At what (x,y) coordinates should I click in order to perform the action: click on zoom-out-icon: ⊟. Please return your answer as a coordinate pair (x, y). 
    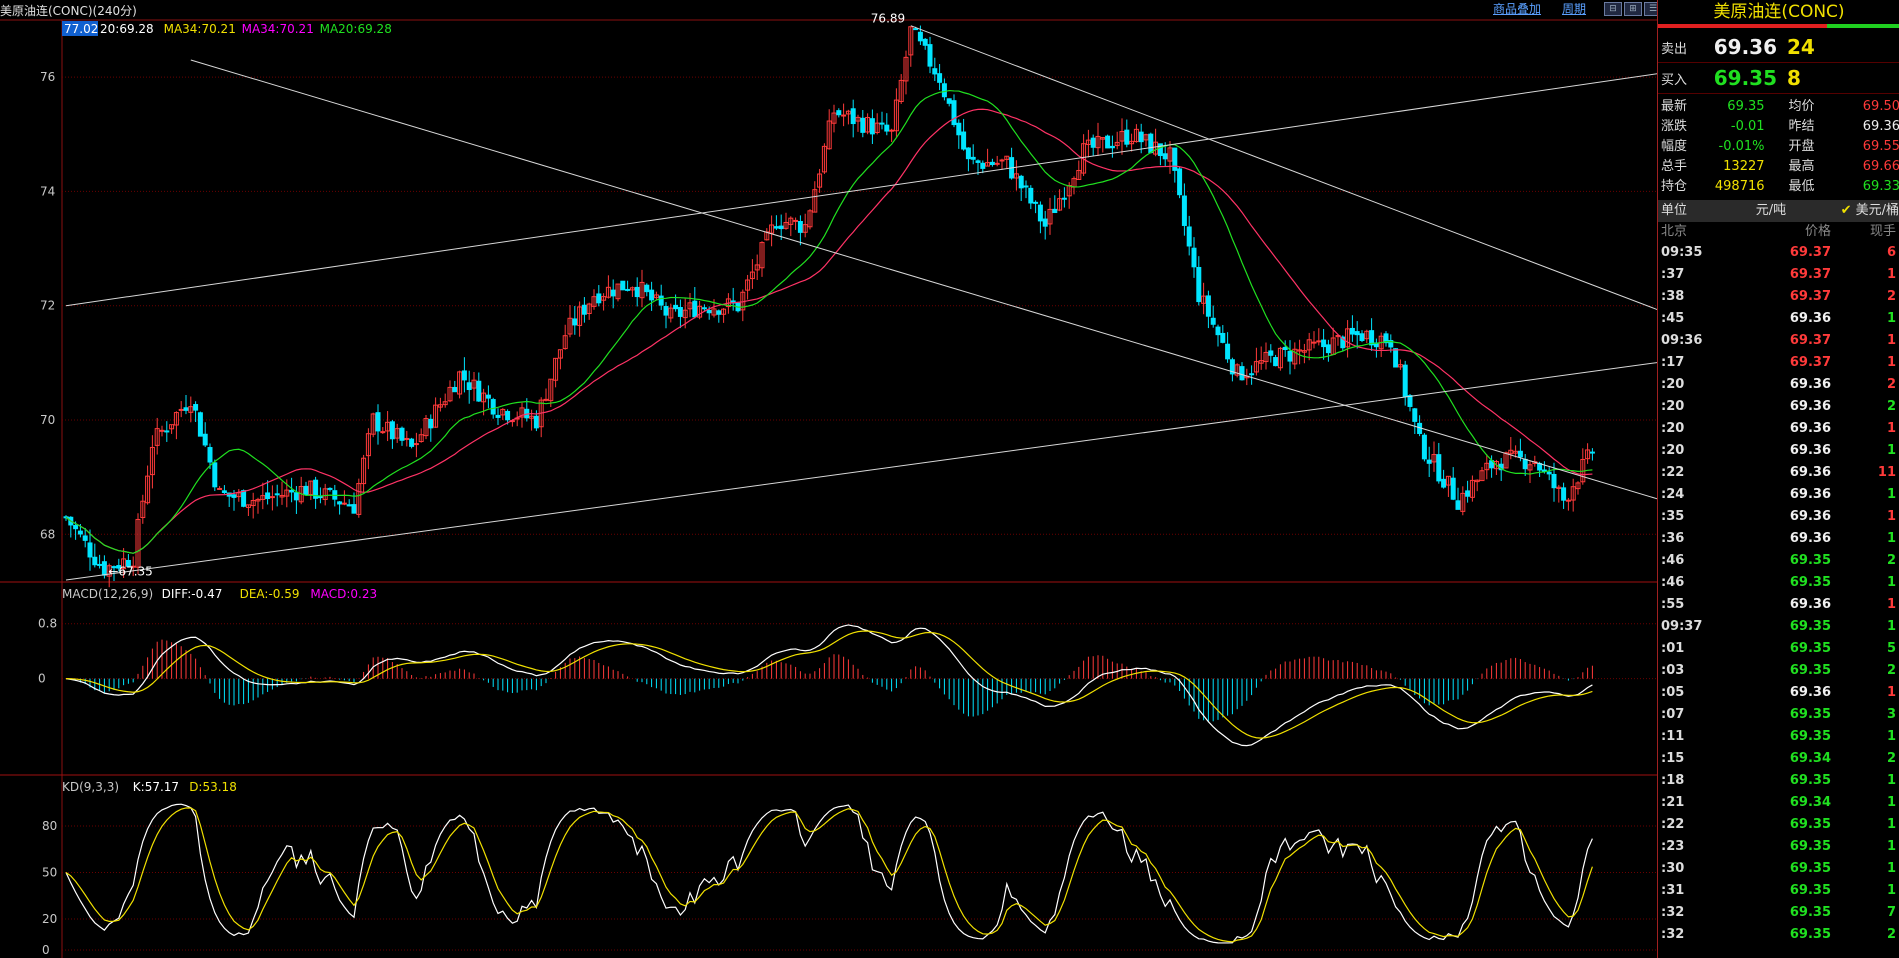
    Looking at the image, I should click on (1613, 9).